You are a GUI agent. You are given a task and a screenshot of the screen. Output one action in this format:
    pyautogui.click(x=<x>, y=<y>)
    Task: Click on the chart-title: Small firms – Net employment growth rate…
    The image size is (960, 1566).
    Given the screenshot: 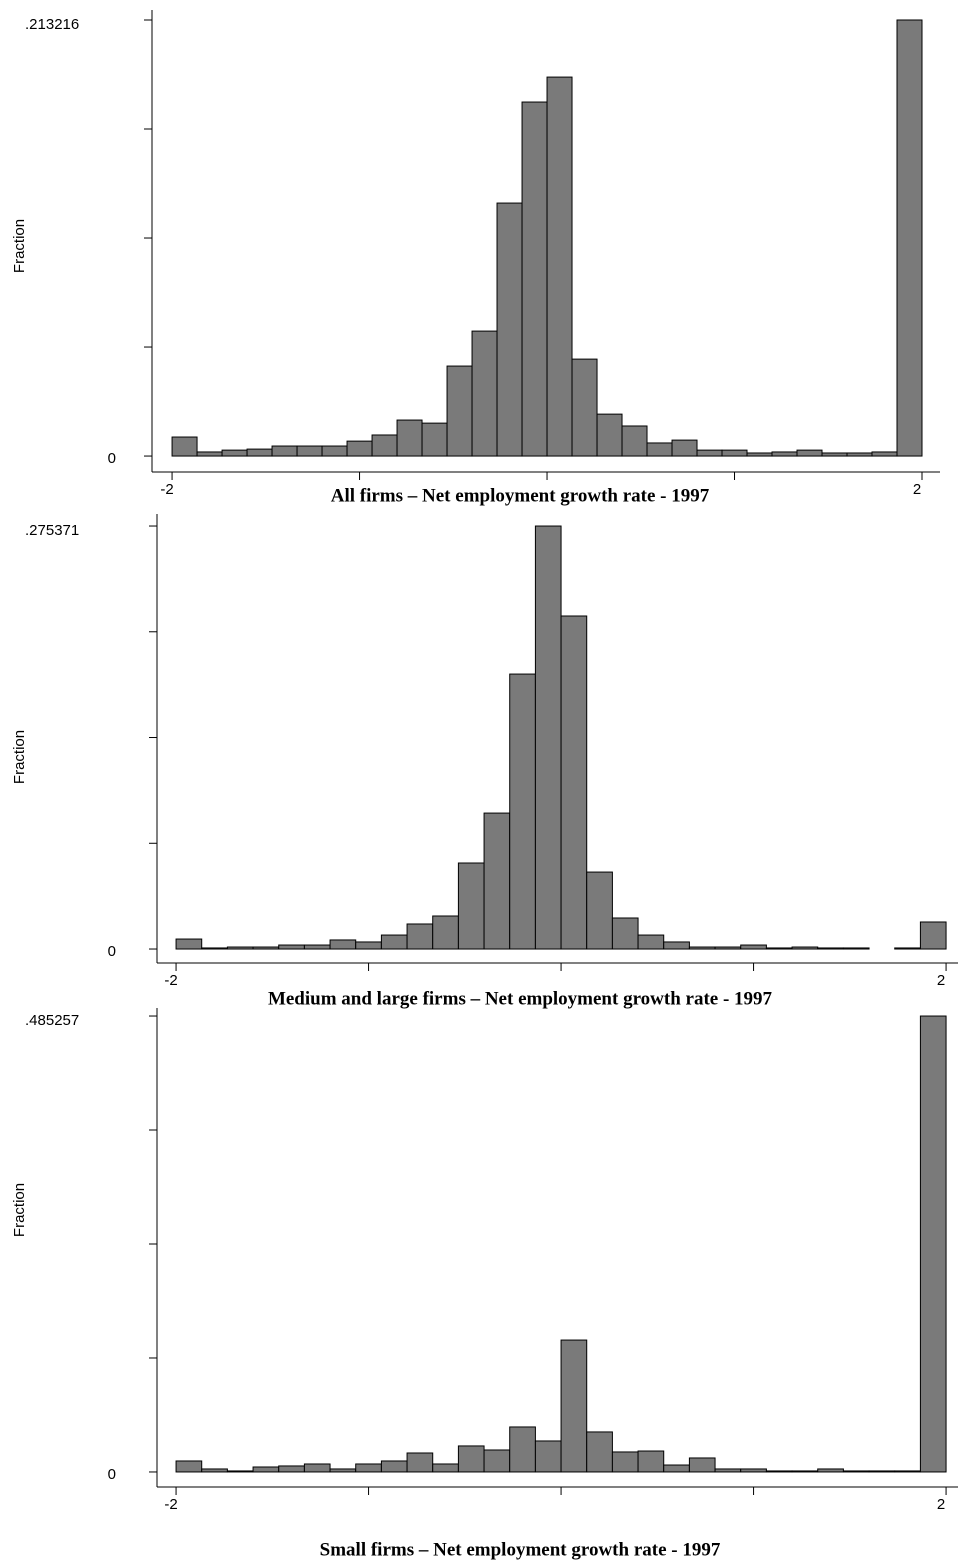 What is the action you would take?
    pyautogui.click(x=520, y=1549)
    